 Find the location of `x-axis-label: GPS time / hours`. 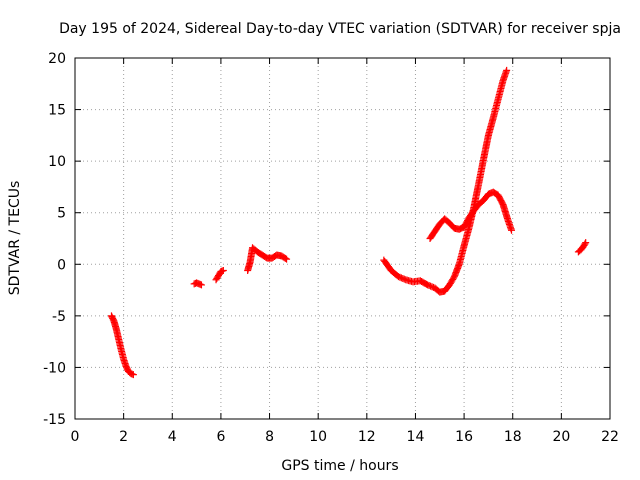

x-axis-label: GPS time / hours is located at coordinates (339, 466).